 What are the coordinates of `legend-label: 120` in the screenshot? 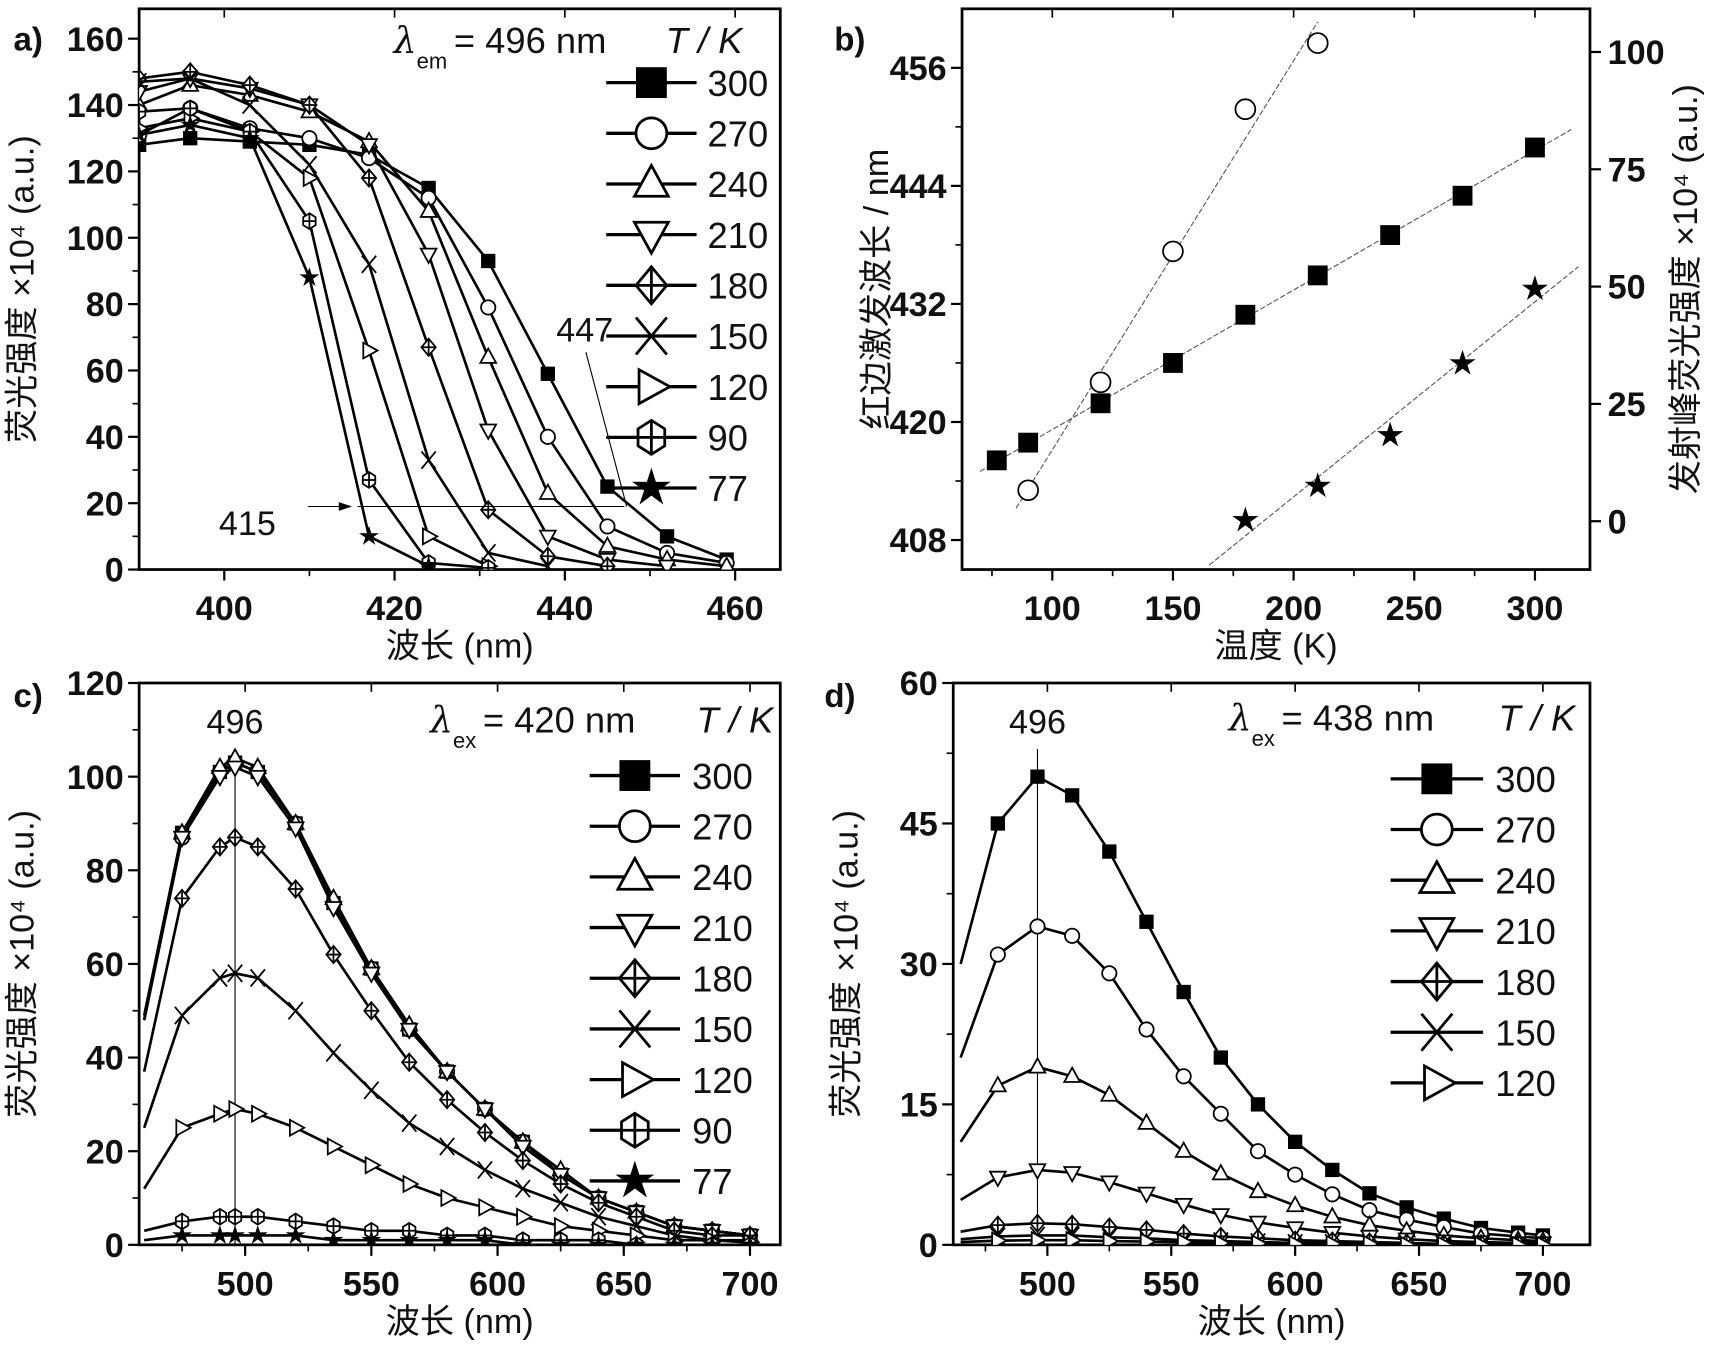 It's located at (738, 387).